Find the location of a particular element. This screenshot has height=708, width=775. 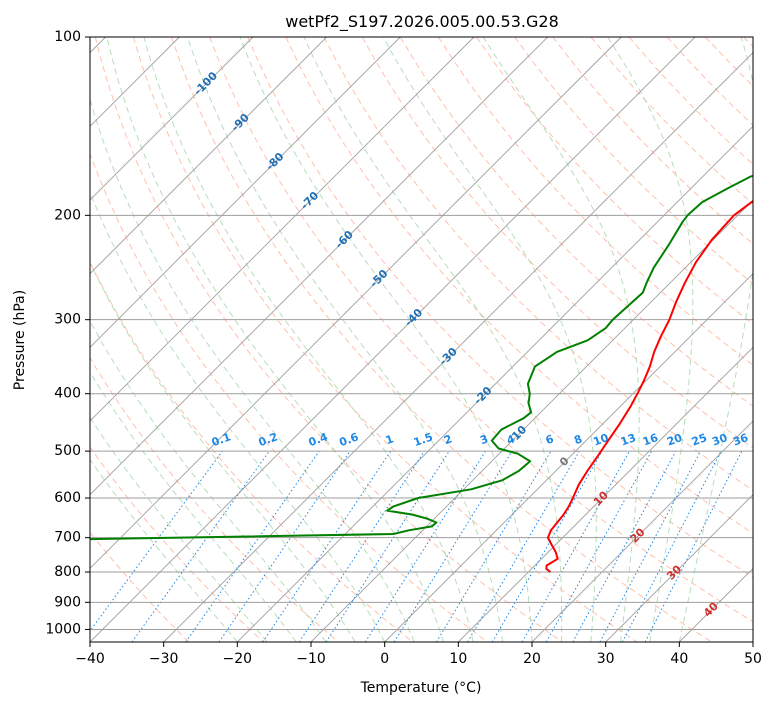

isotherm-label: -90 is located at coordinates (240, 122).